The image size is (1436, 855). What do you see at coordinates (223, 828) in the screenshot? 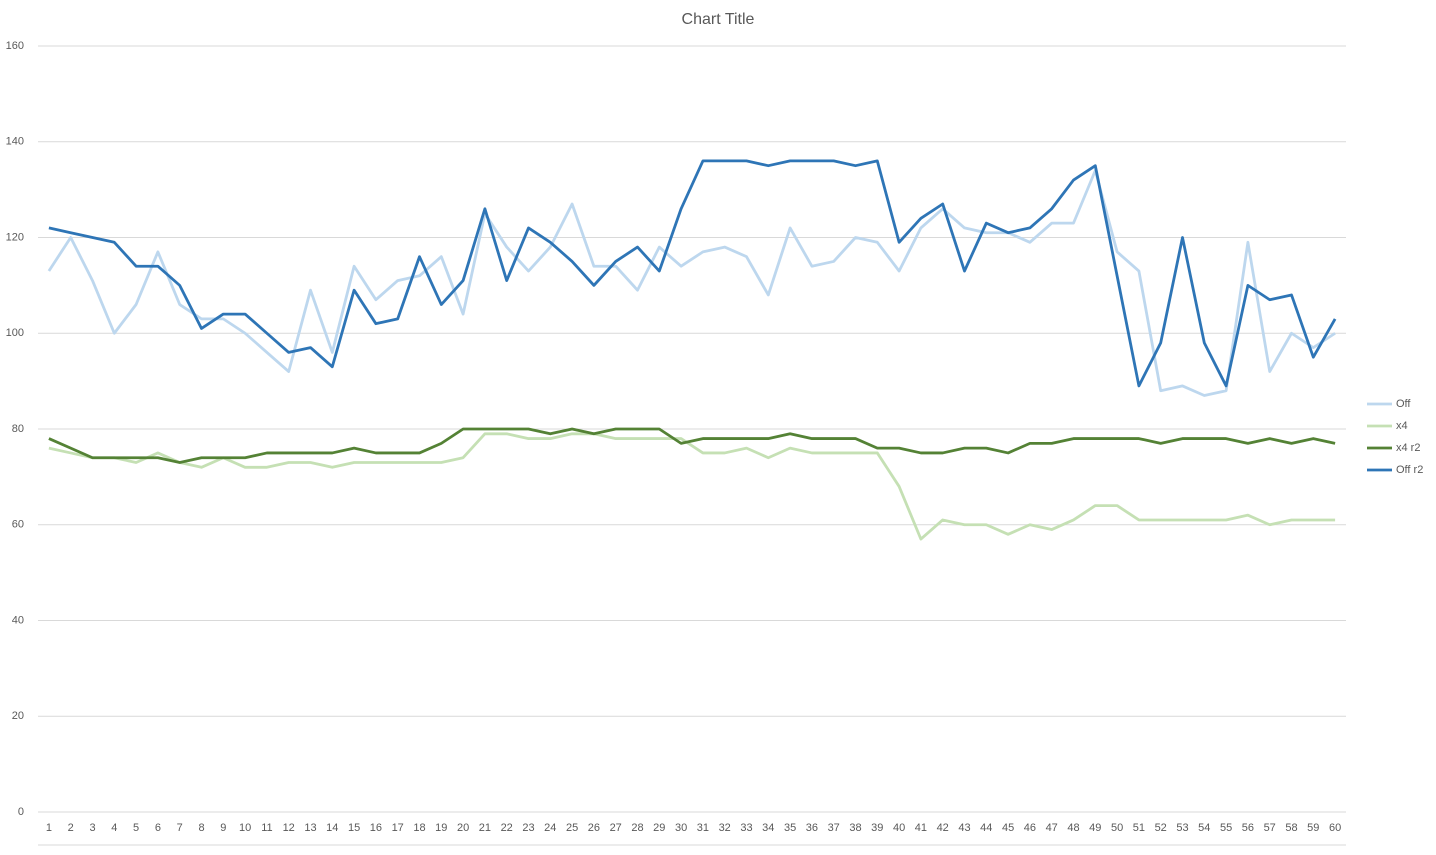
I see `x-tick-label: 9` at bounding box center [223, 828].